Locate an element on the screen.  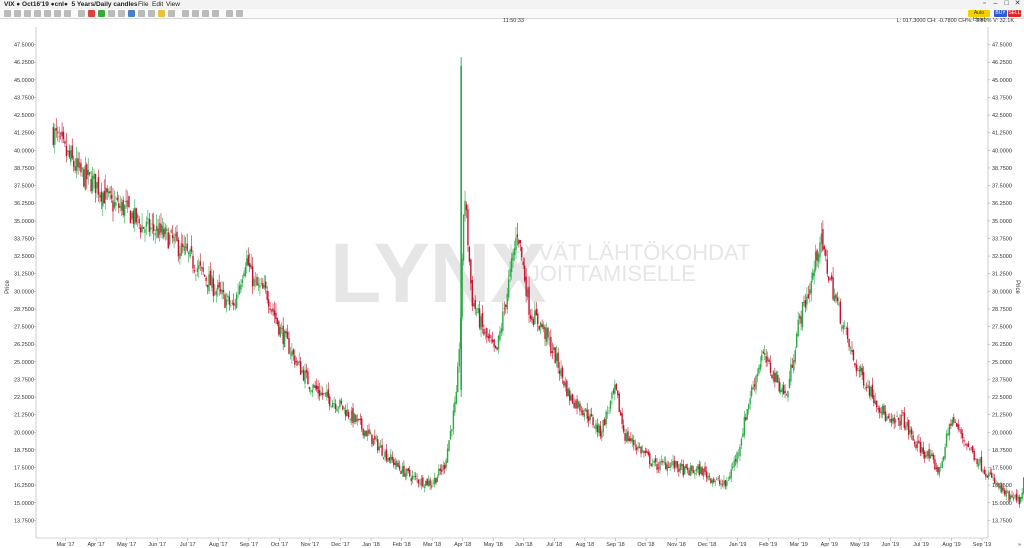
crosshair-icon is located at coordinates (7, 13).